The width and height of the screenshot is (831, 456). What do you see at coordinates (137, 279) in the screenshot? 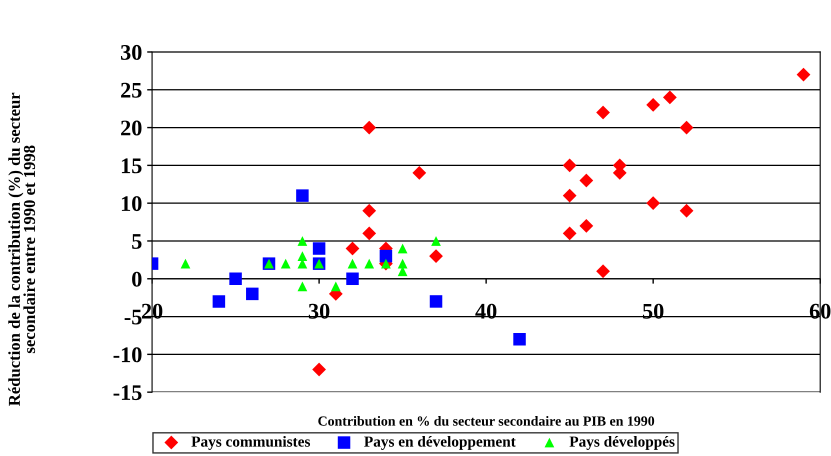
I see `y-tick-label: 0` at bounding box center [137, 279].